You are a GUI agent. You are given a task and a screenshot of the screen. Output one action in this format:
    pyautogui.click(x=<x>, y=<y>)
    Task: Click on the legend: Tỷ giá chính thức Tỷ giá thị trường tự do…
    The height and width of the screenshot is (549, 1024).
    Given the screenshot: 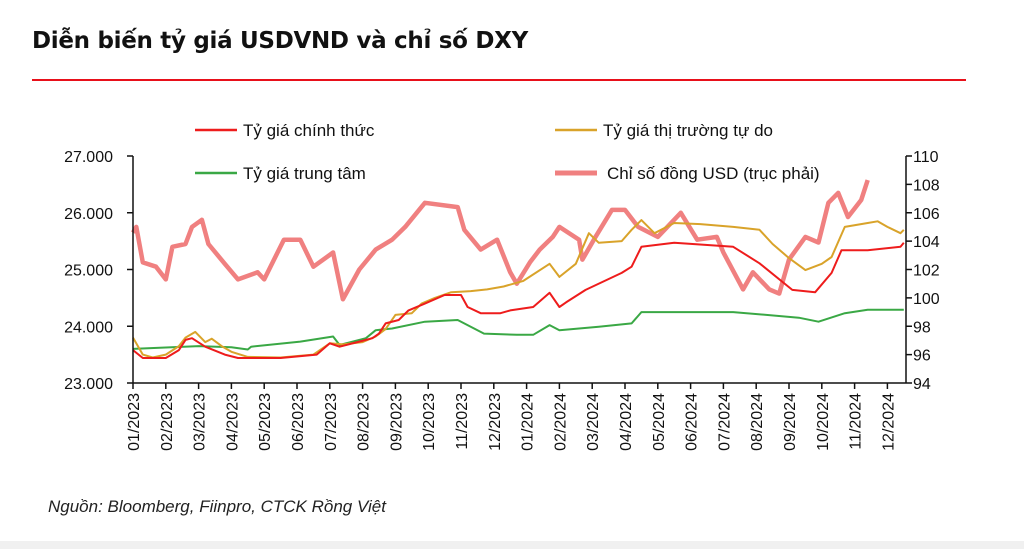 What is the action you would take?
    pyautogui.click(x=507, y=152)
    